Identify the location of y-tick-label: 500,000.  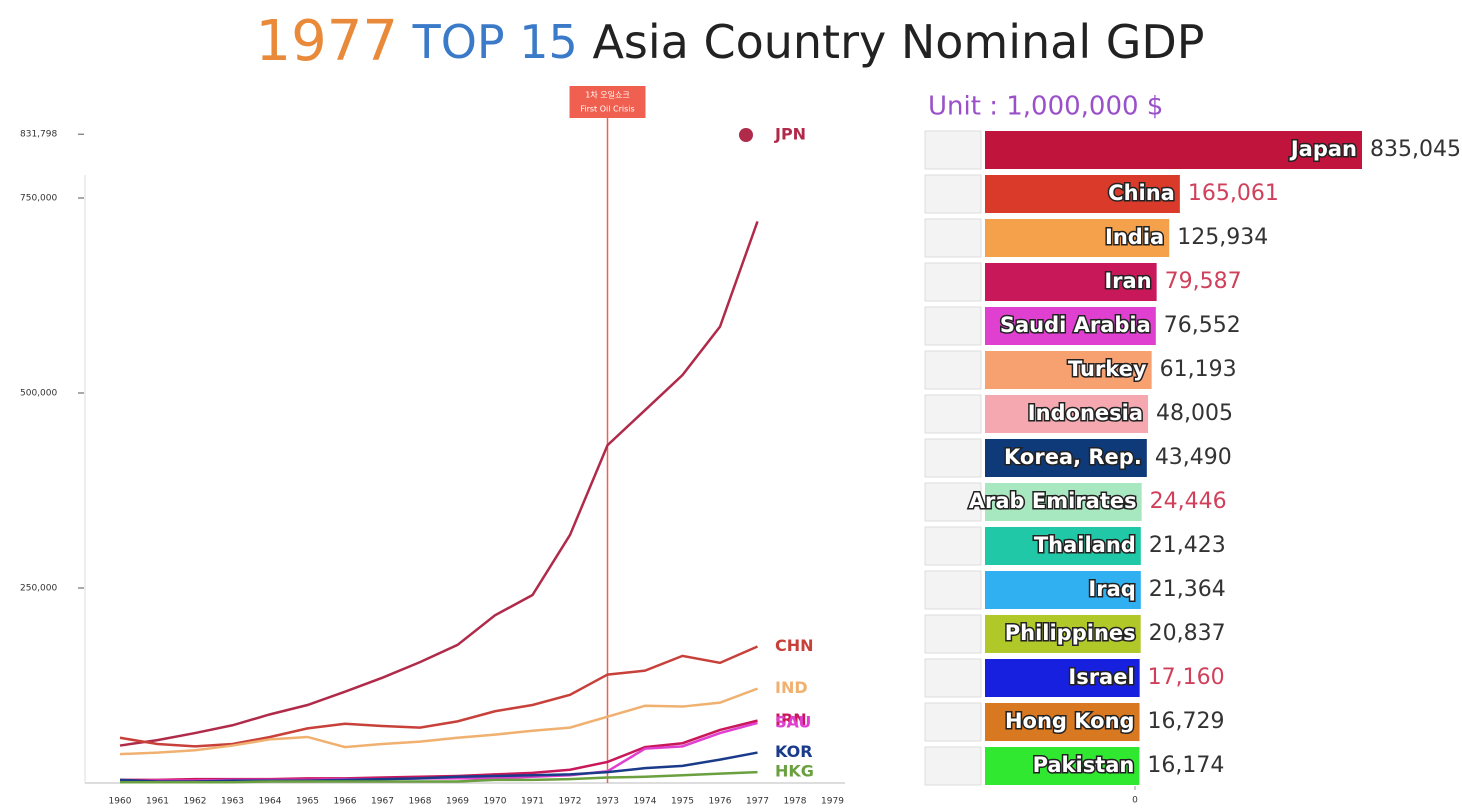
(38, 394).